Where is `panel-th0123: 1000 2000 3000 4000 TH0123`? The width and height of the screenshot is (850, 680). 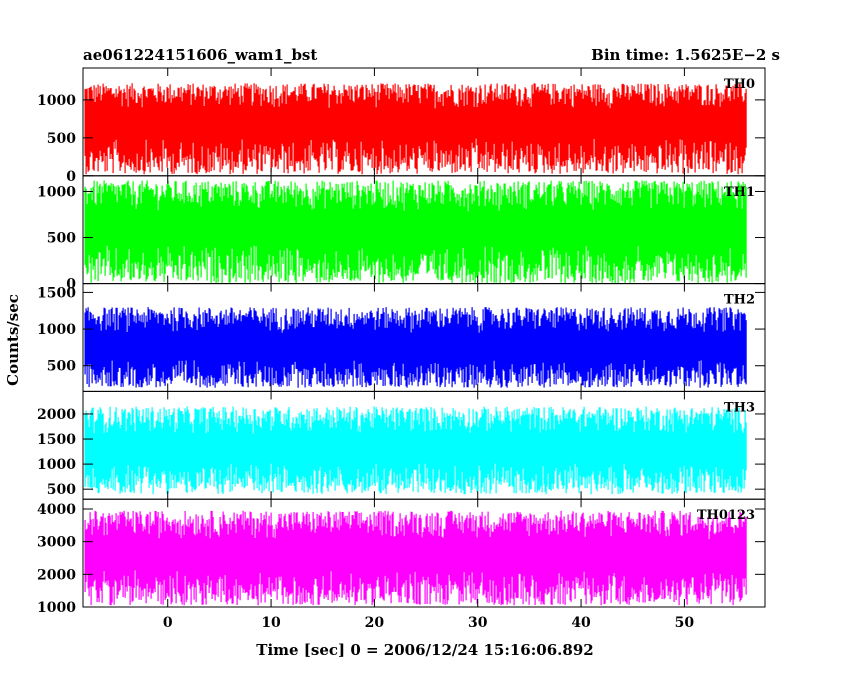
panel-th0123: 1000 2000 3000 4000 TH0123 is located at coordinates (401, 557).